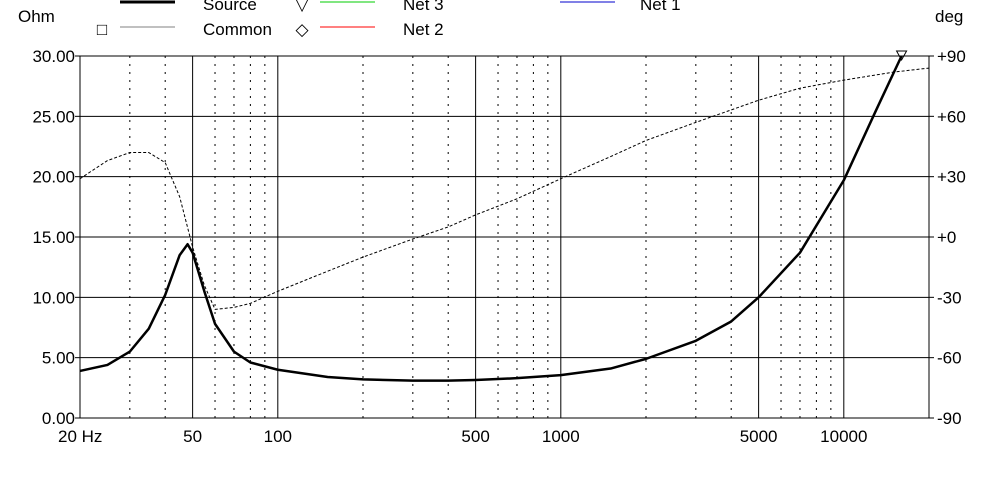 This screenshot has width=995, height=479. I want to click on legend-label: Source, so click(230, 7).